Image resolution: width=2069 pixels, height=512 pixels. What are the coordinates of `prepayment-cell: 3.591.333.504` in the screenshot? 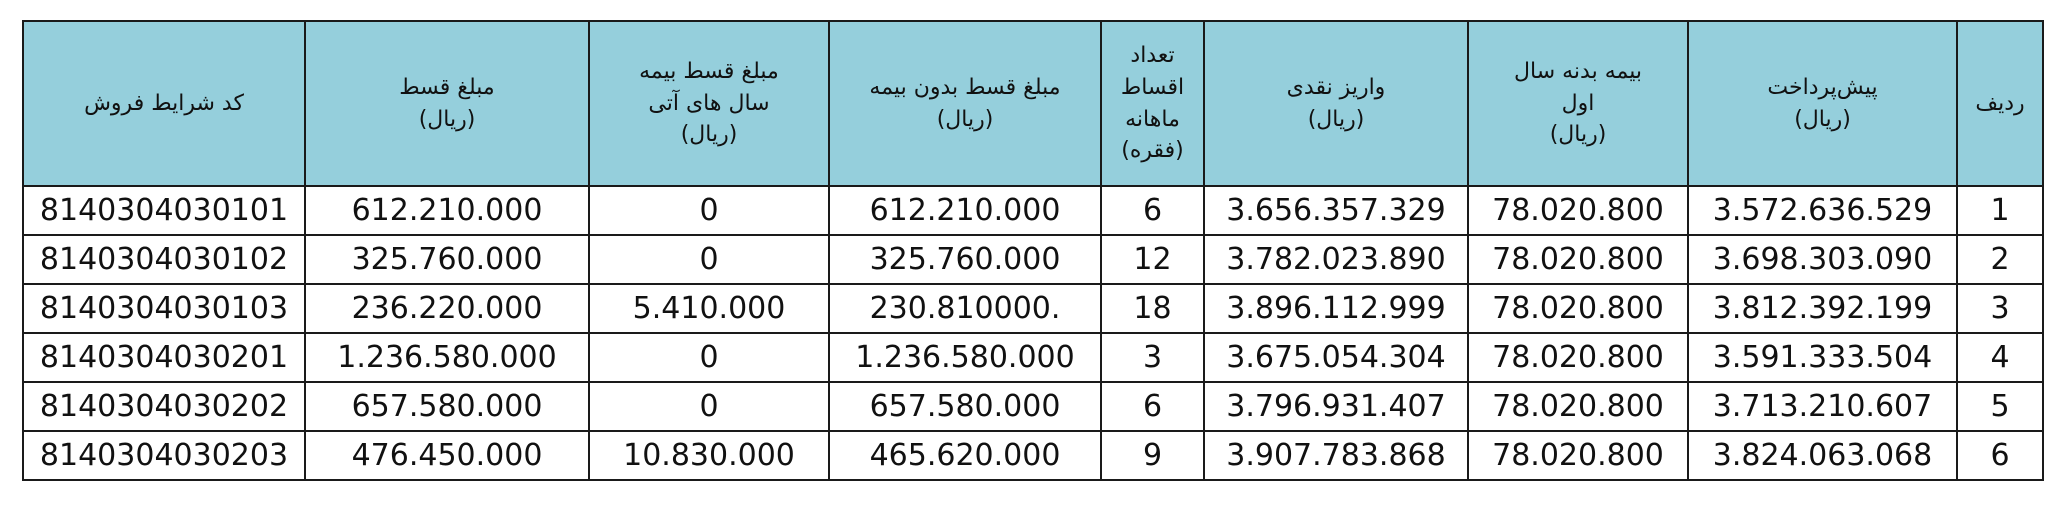 It's located at (1822, 357).